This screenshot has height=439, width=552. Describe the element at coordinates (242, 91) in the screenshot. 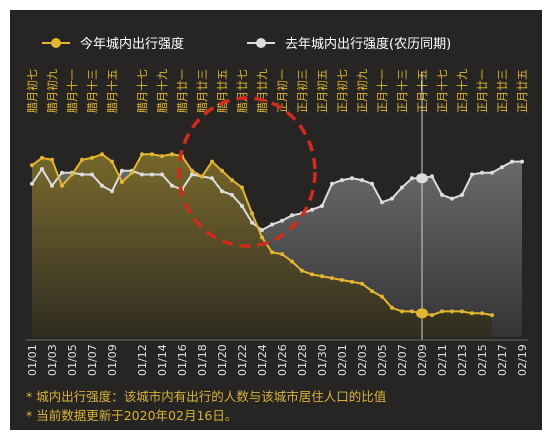

I see `lunar-date-label: 腊月廿七` at that location.